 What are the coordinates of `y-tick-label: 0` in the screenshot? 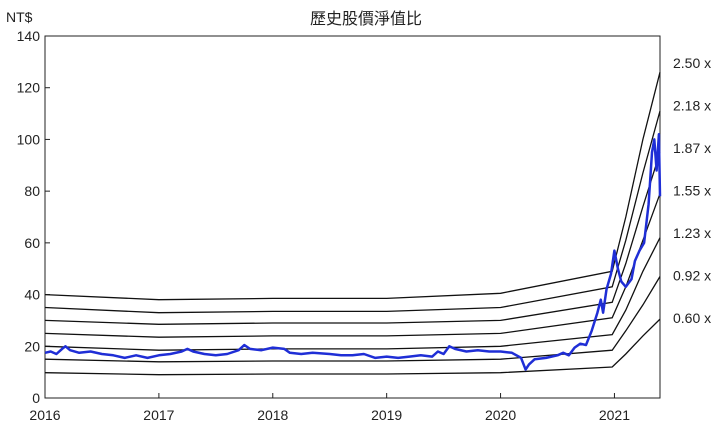 It's located at (36, 398).